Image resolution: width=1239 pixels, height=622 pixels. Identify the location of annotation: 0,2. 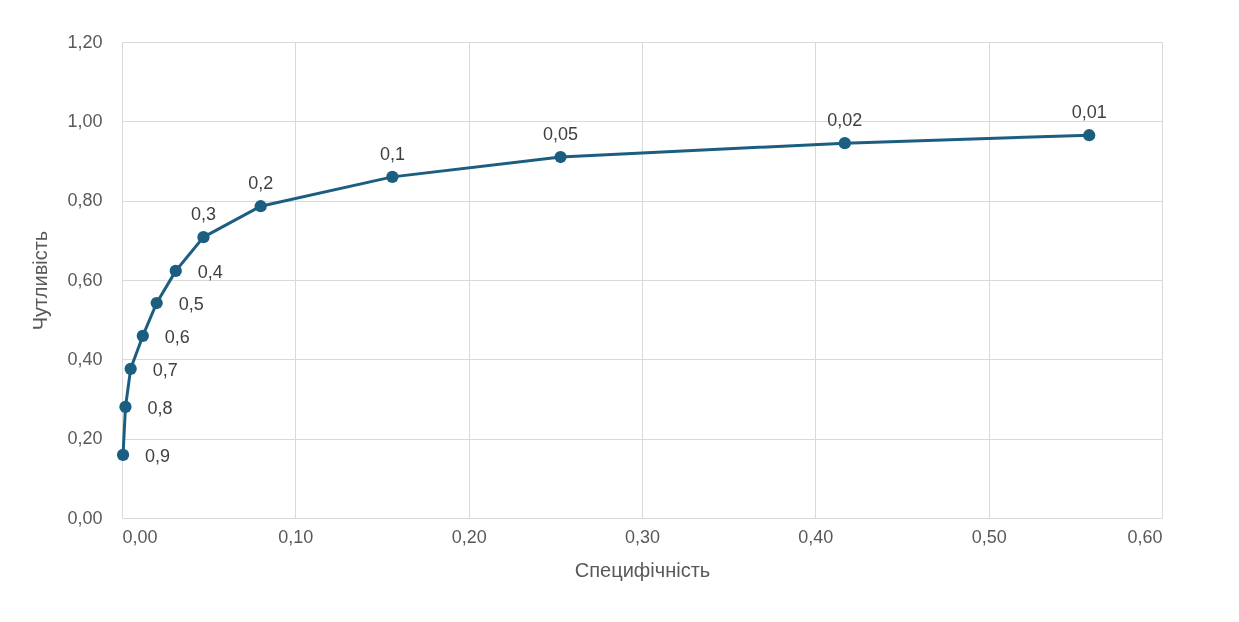
(261, 183).